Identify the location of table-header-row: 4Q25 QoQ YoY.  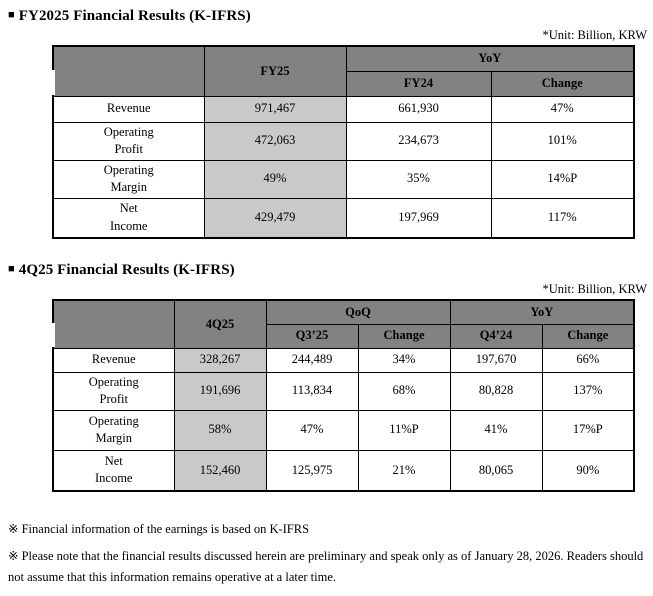
(343, 324).